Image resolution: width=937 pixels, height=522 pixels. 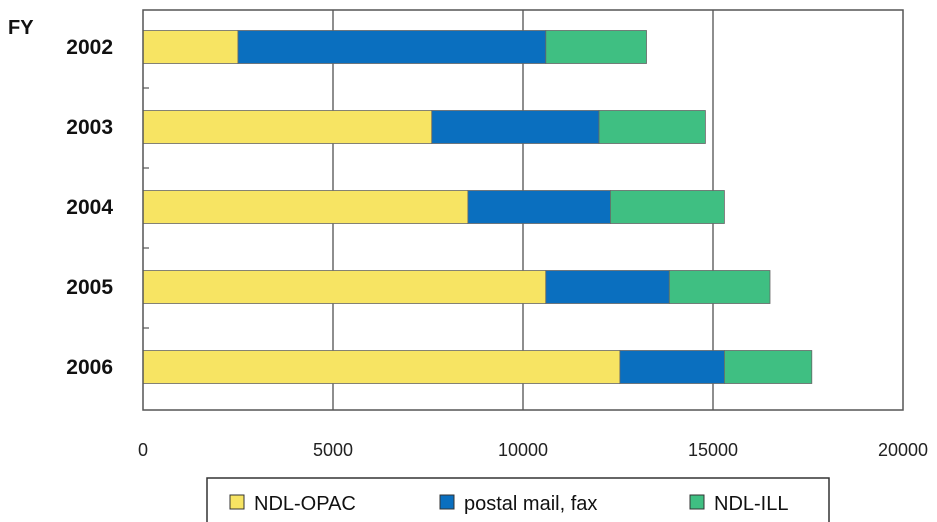 I want to click on legend-label-1: NDL-OPAC, so click(x=305, y=504).